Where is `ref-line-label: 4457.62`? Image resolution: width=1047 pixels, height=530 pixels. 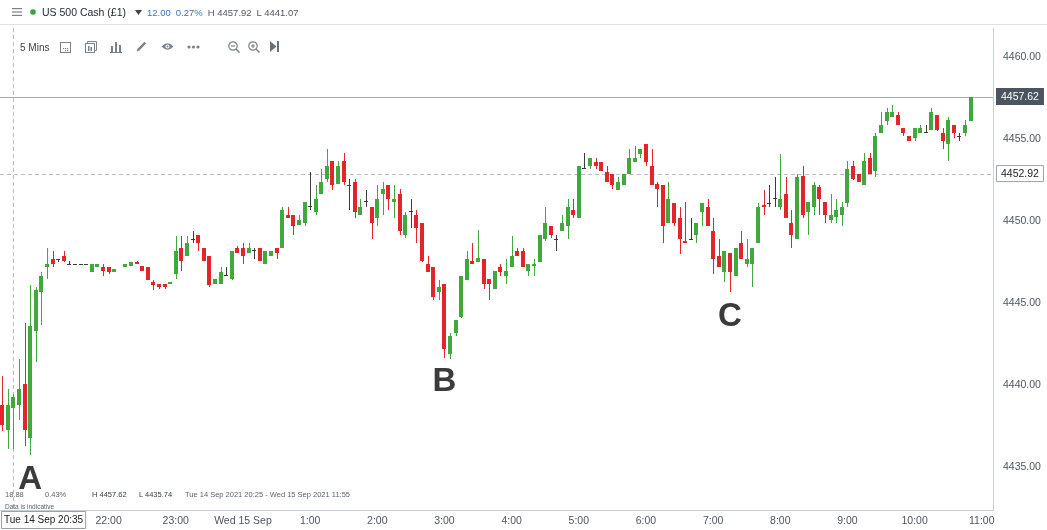 ref-line-label: 4457.62 is located at coordinates (1020, 95).